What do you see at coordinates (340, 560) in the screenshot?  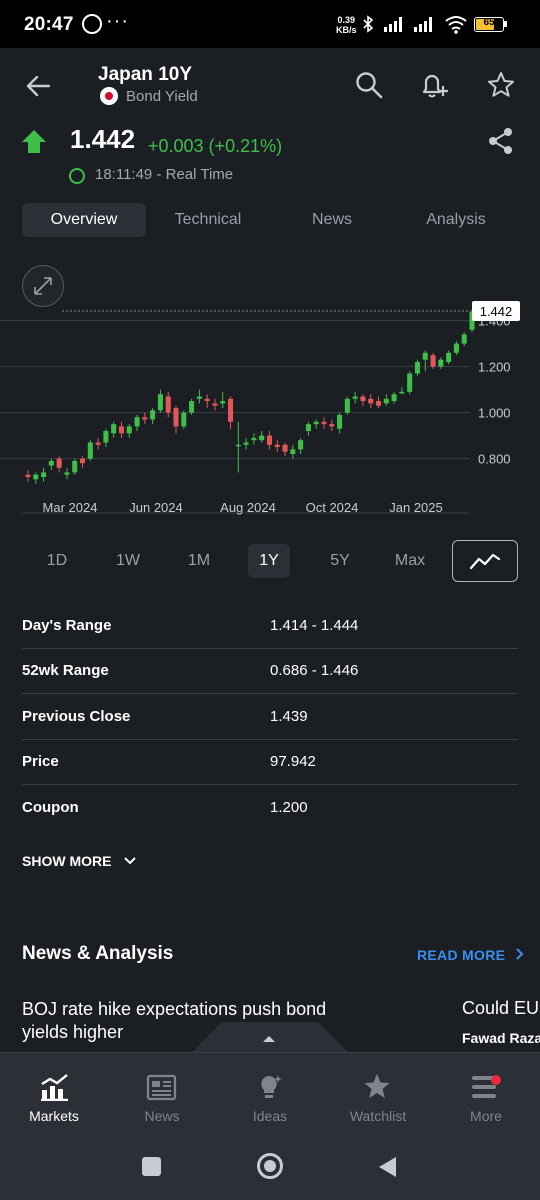 I see `period-5y: 5Y` at bounding box center [340, 560].